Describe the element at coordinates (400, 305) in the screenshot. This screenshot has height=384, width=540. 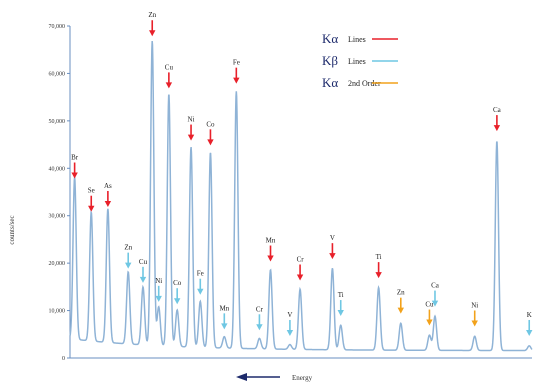
I see `peak-marker-zn-ka2` at that location.